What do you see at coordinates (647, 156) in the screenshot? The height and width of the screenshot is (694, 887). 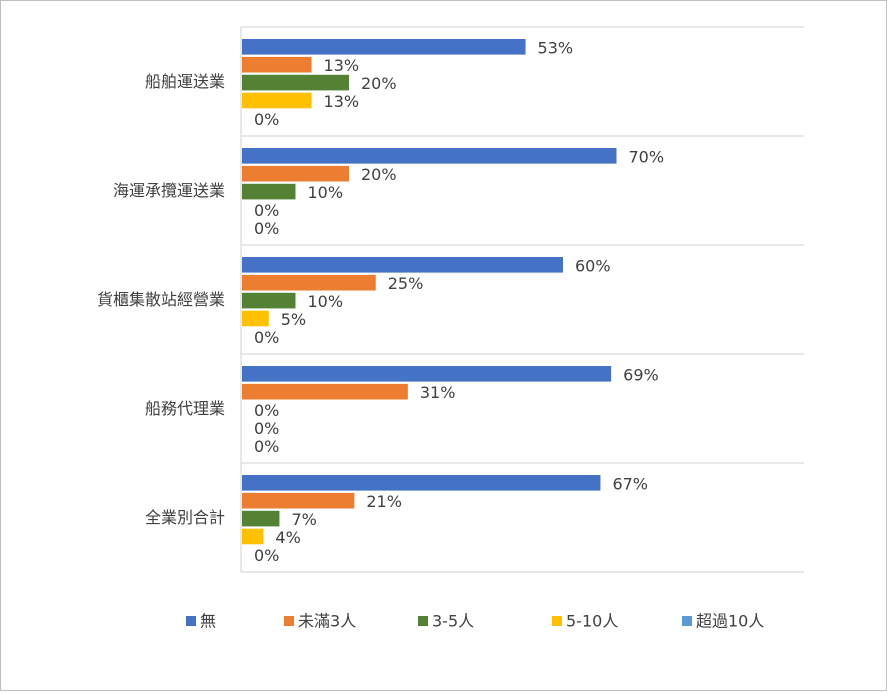 I see `data-label: 70%` at bounding box center [647, 156].